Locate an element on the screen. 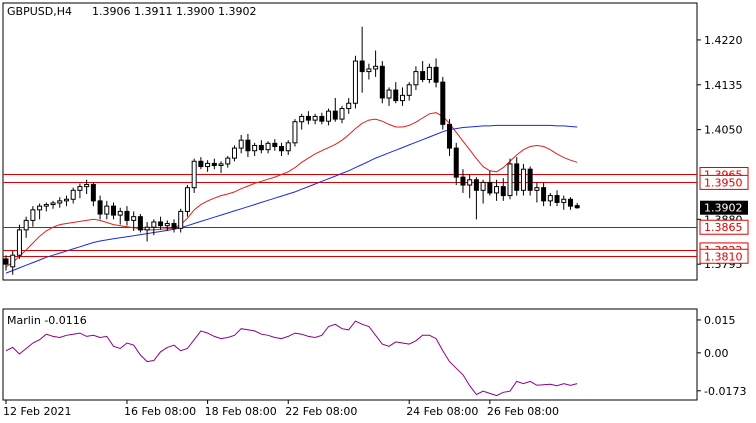 Image resolution: width=756 pixels, height=423 pixels. marlin-tick-label: -0.0173 is located at coordinates (725, 391).